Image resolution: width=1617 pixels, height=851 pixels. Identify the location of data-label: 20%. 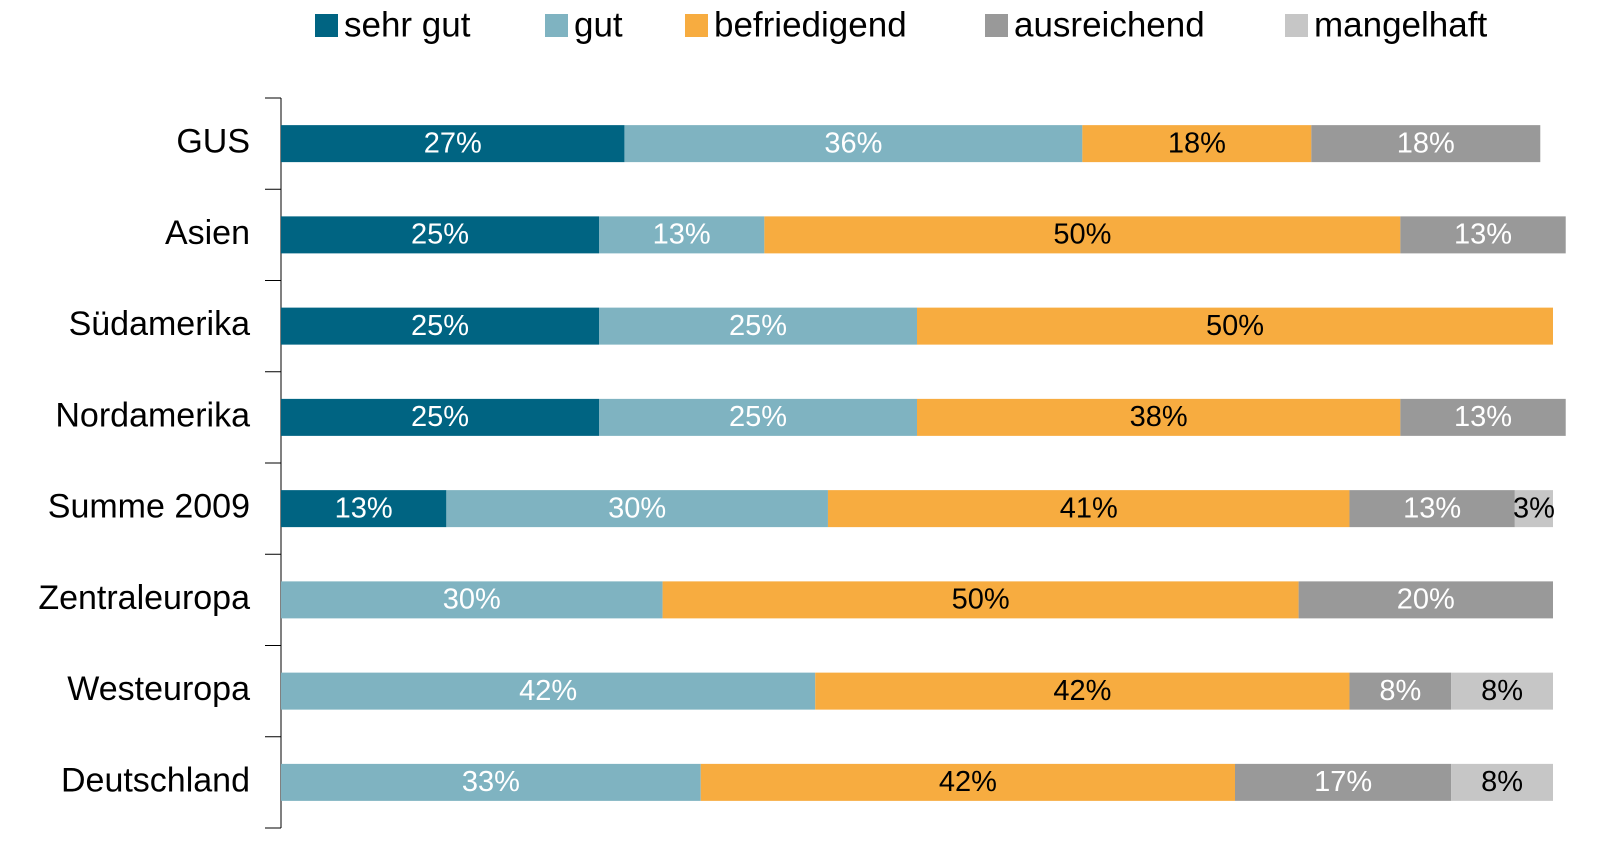
(1426, 600).